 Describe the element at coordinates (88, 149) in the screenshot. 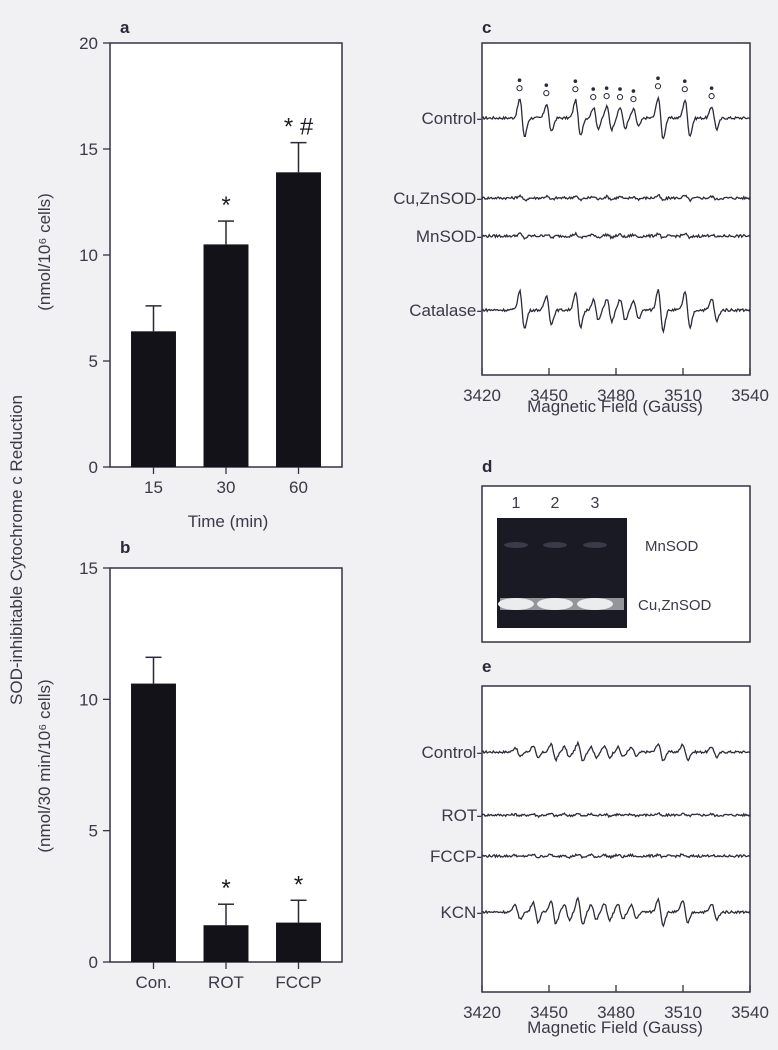

I see `panel-a-ytick-label: 15` at that location.